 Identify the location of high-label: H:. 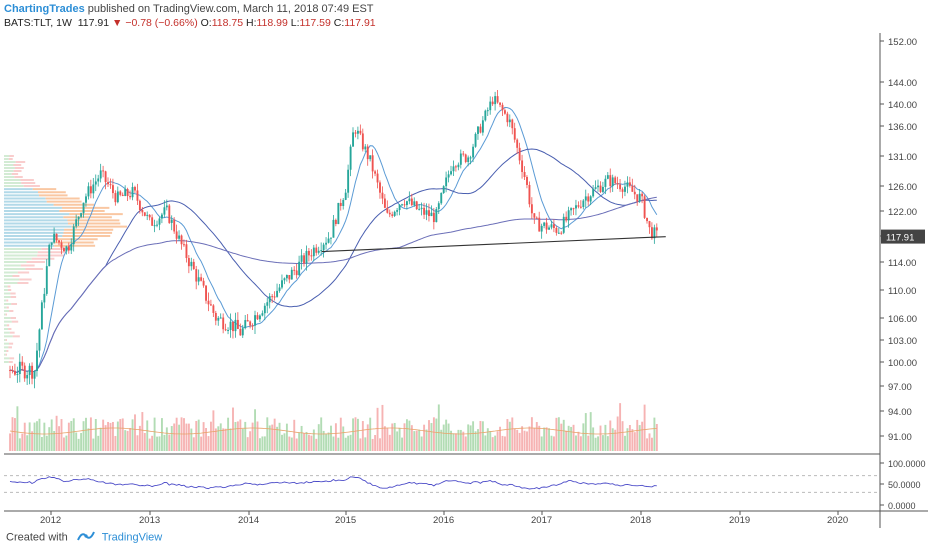
(251, 23).